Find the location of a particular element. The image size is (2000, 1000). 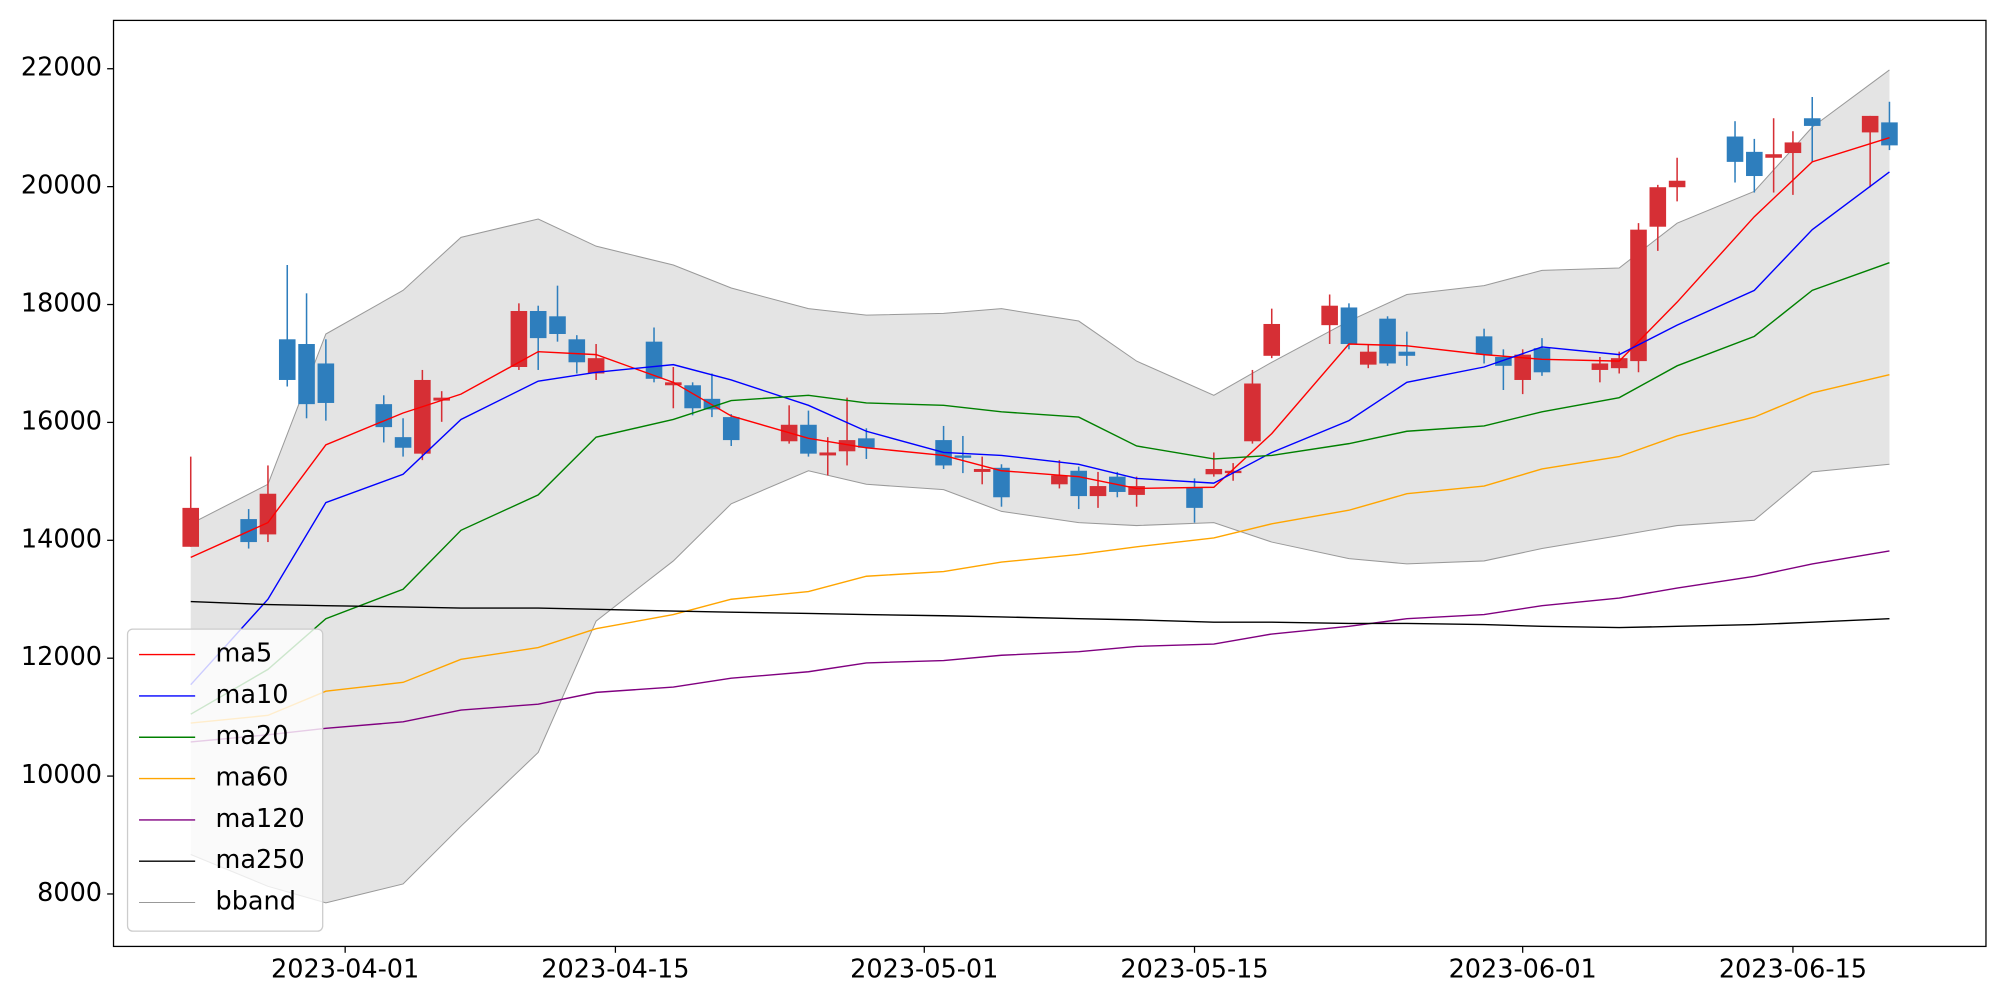

legend: ma5 ma10 ma20 ma60 ma120 ma250 bband is located at coordinates (225, 780).